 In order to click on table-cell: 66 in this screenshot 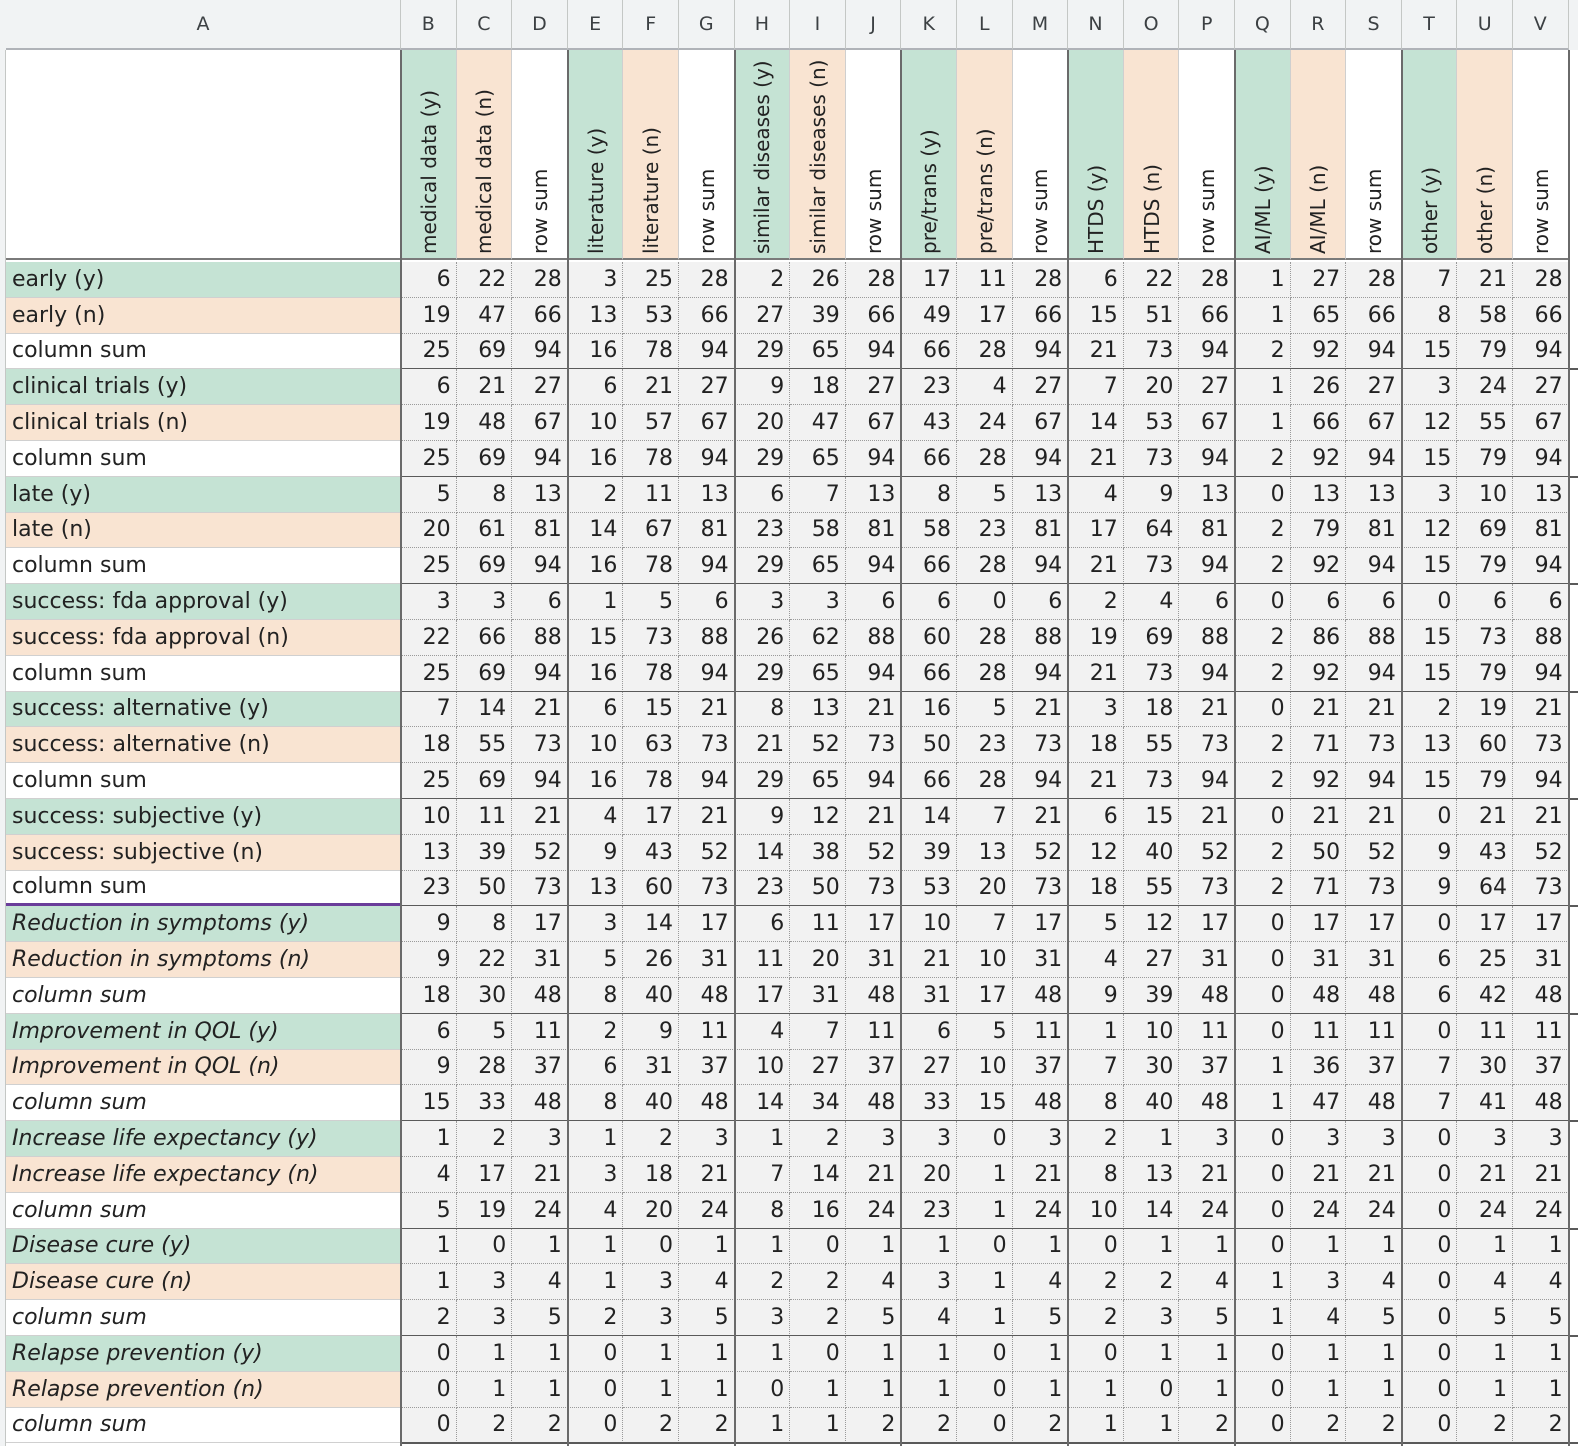, I will do `click(929, 459)`.